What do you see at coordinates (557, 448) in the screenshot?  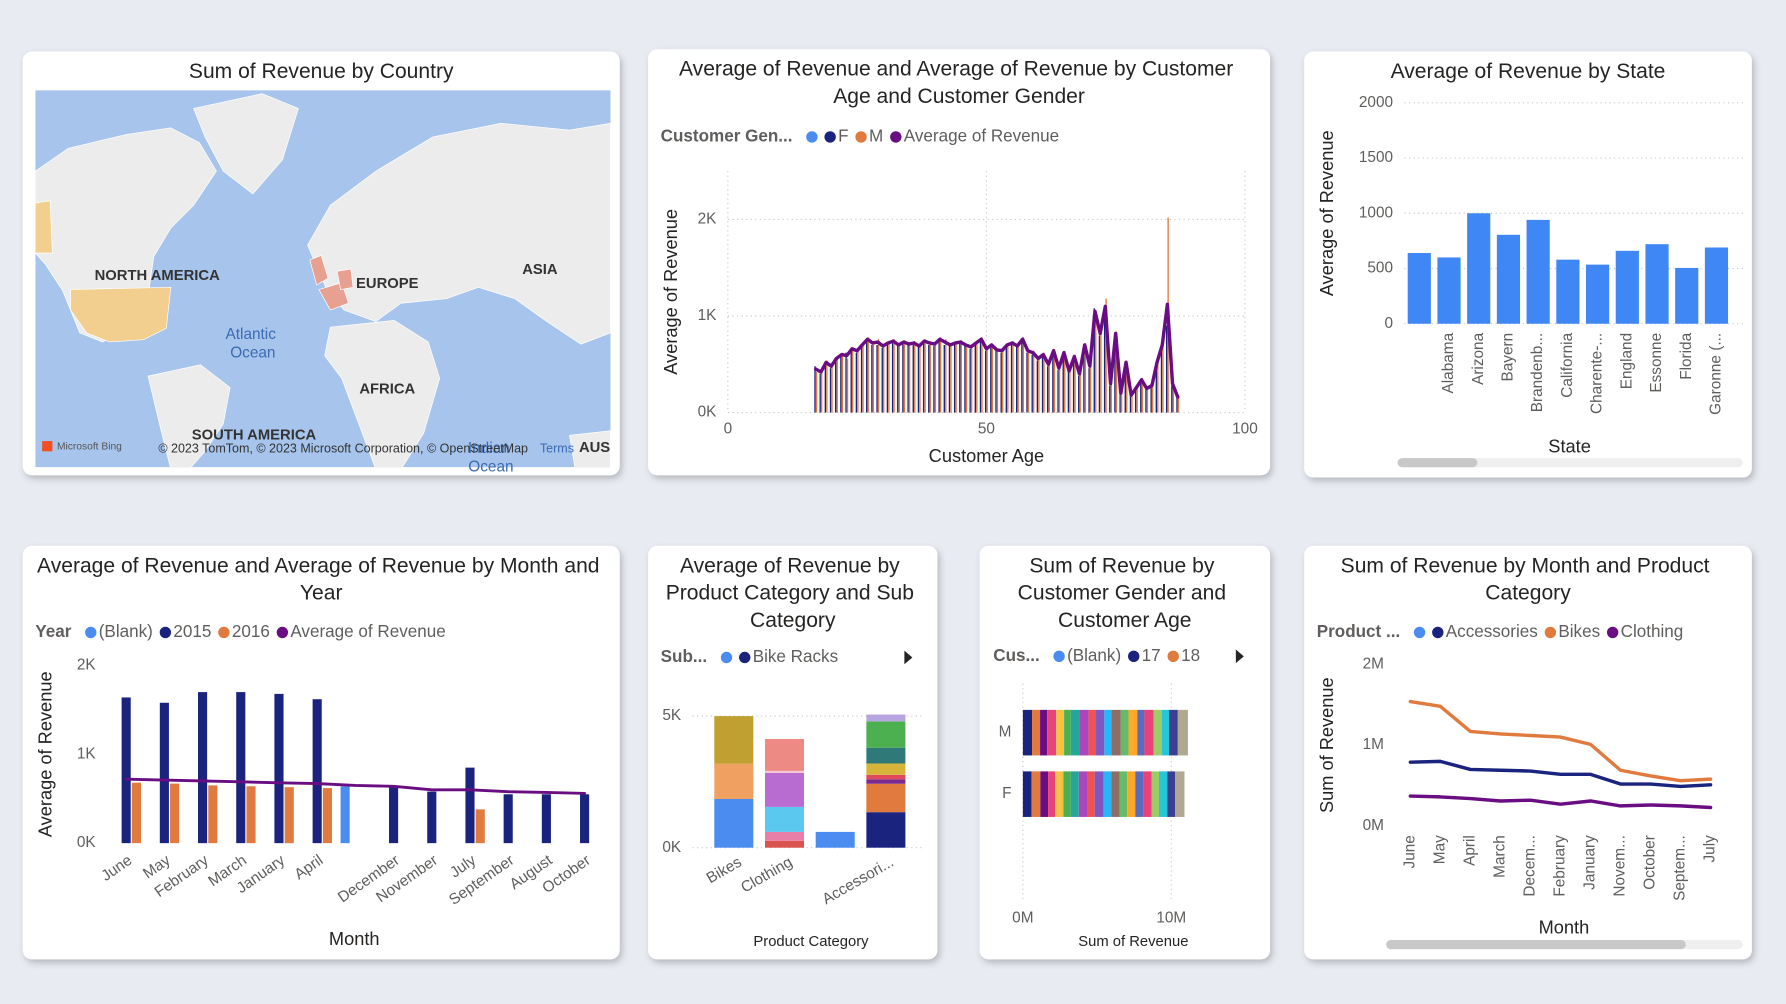 I see `terms-link: Terms` at bounding box center [557, 448].